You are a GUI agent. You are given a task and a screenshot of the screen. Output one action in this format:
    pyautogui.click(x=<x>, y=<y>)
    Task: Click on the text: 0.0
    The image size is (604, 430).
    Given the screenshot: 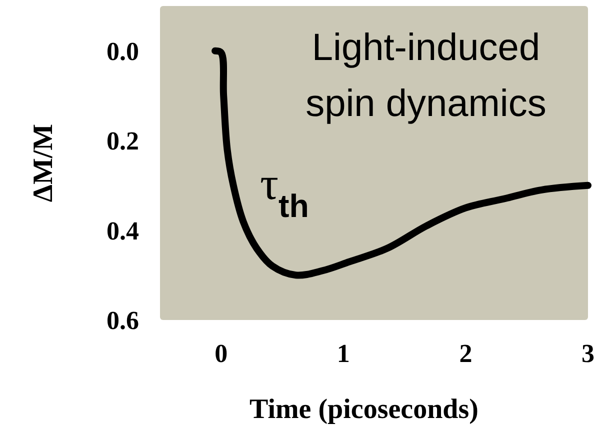 What is the action you would take?
    pyautogui.click(x=122, y=51)
    